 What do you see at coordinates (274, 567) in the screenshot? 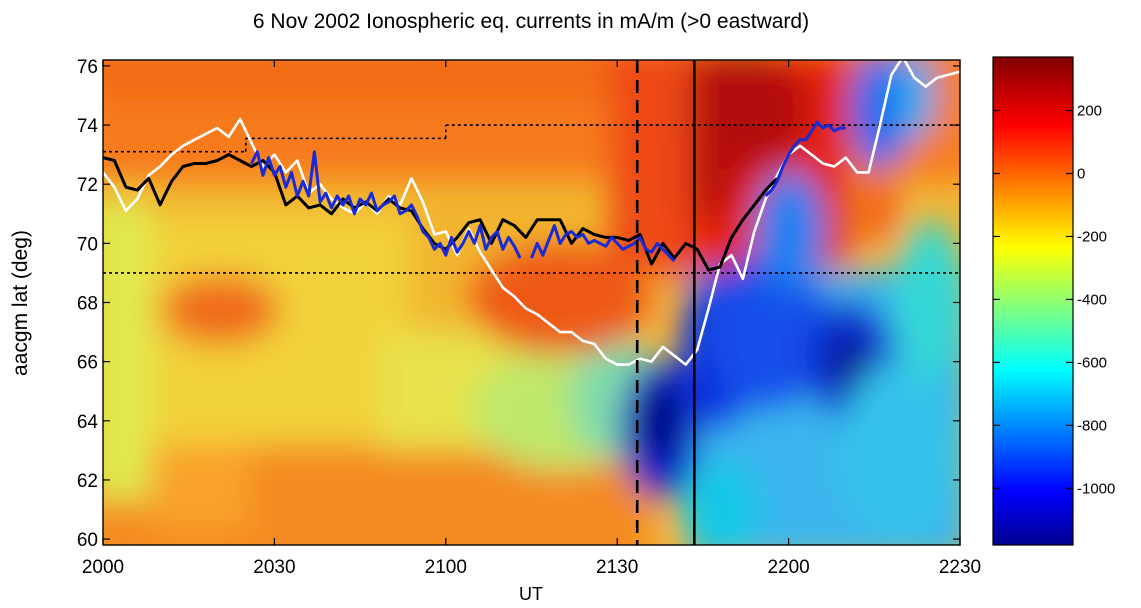
I see `x-tick-label: 2030` at bounding box center [274, 567].